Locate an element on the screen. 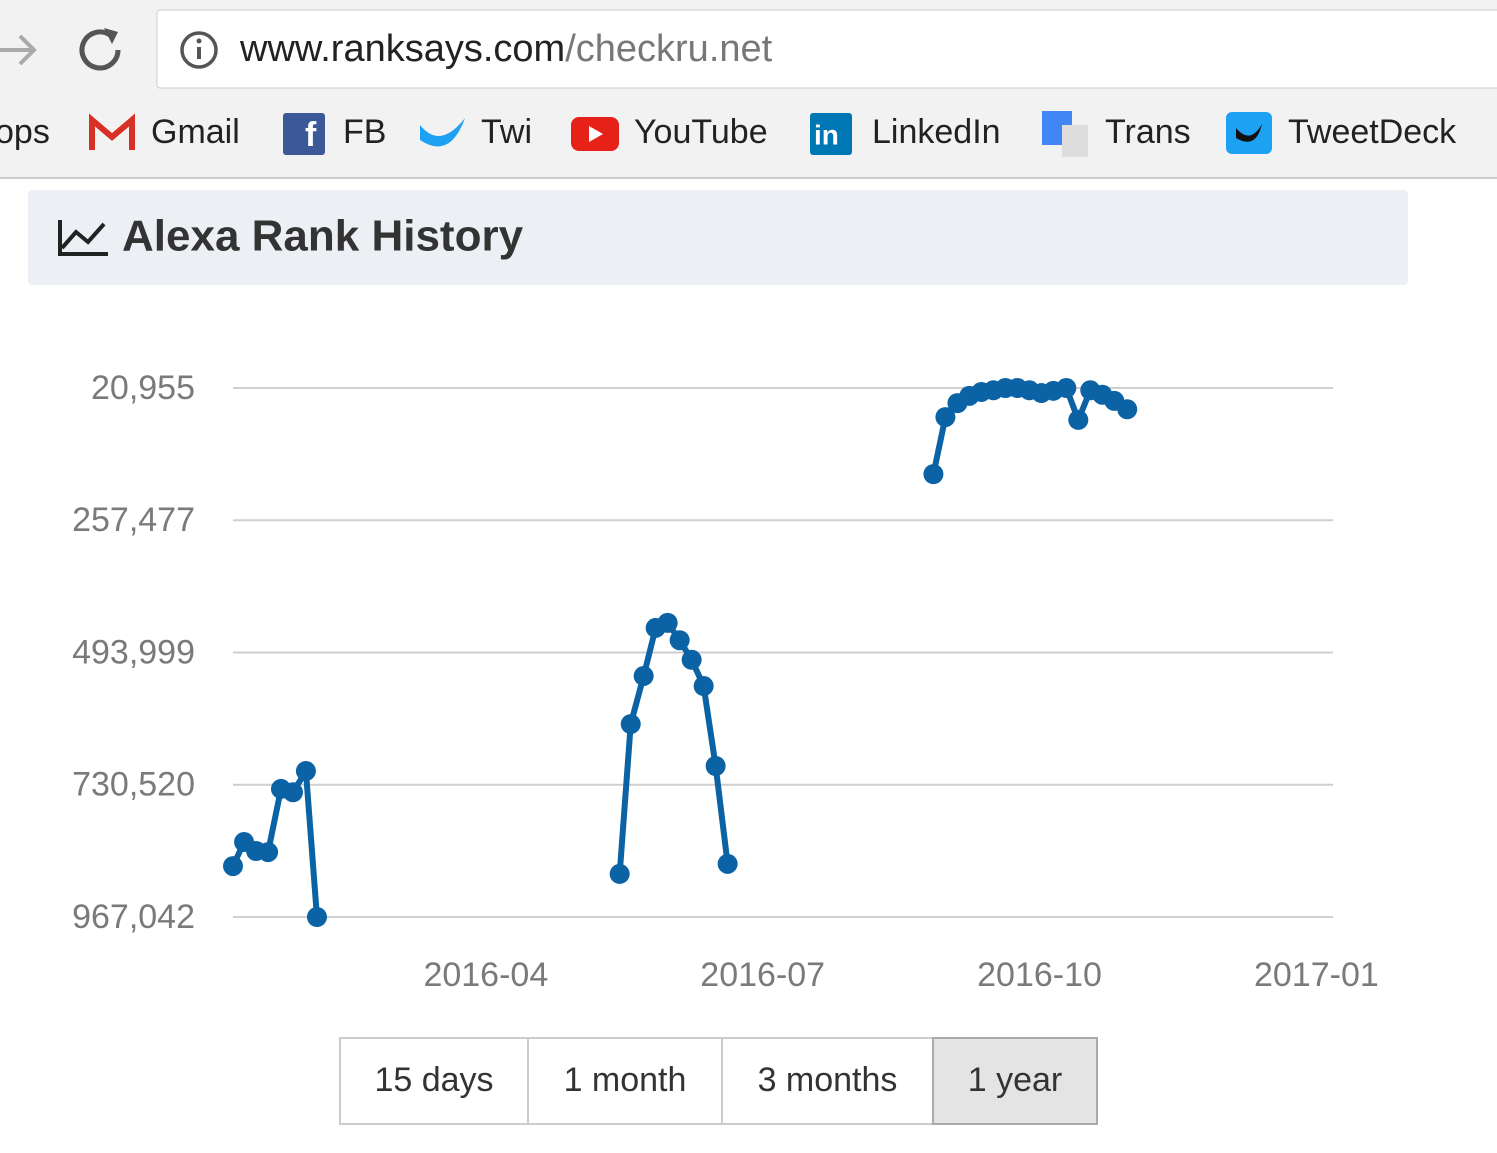 The width and height of the screenshot is (1497, 1153). chart-icon is located at coordinates (83, 238).